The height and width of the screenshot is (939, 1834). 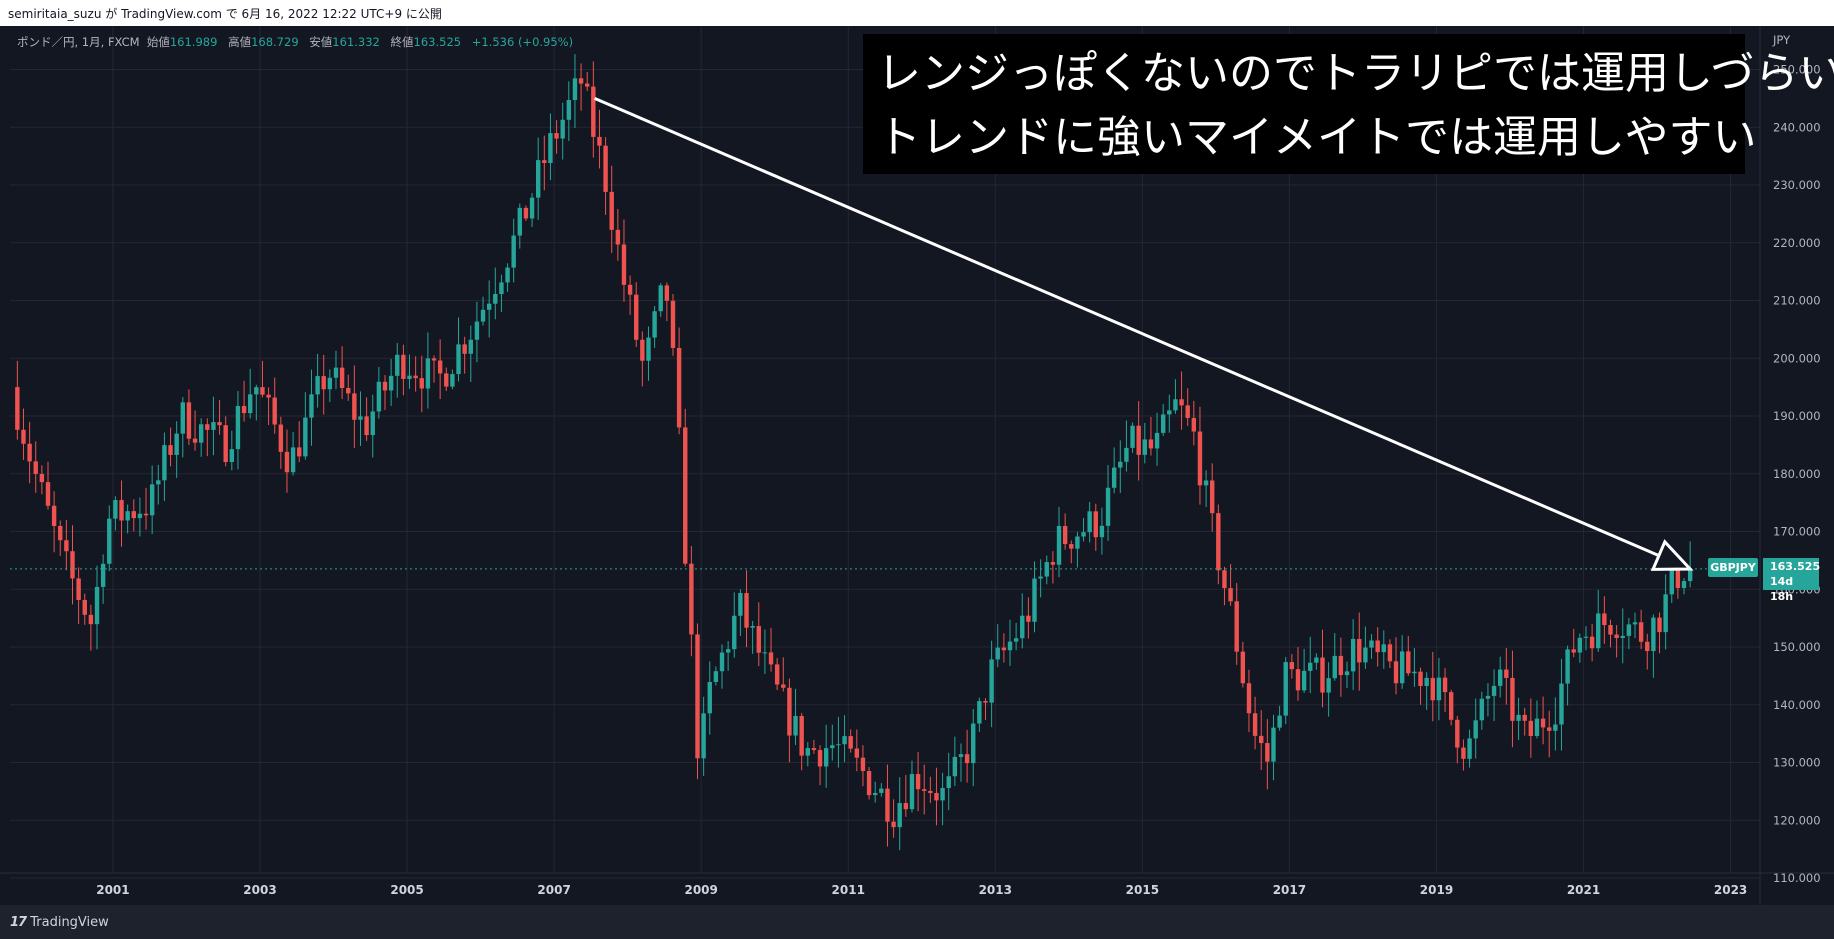 I want to click on year-tick-label: 2011, so click(x=848, y=890).